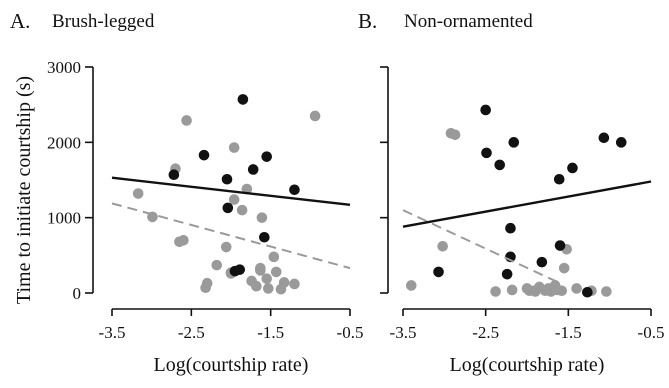 This screenshot has width=669, height=388. I want to click on panel-letter: A., so click(20, 21).